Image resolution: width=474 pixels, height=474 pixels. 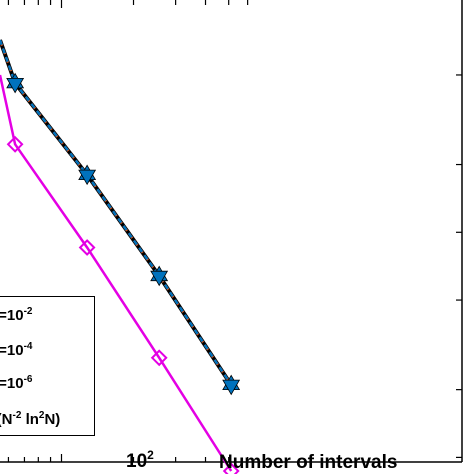 I want to click on marker-s4-p2, so click(x=87, y=247).